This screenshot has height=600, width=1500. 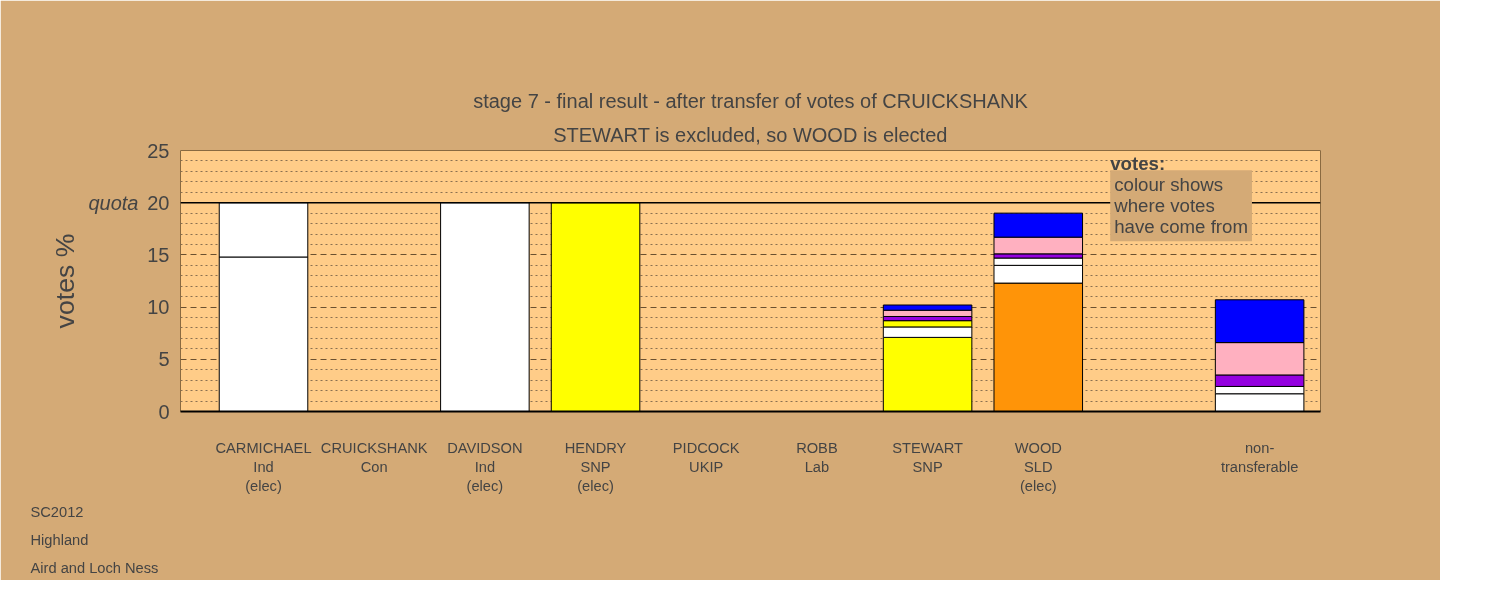 What do you see at coordinates (164, 359) in the screenshot?
I see `y-tick-label: 5` at bounding box center [164, 359].